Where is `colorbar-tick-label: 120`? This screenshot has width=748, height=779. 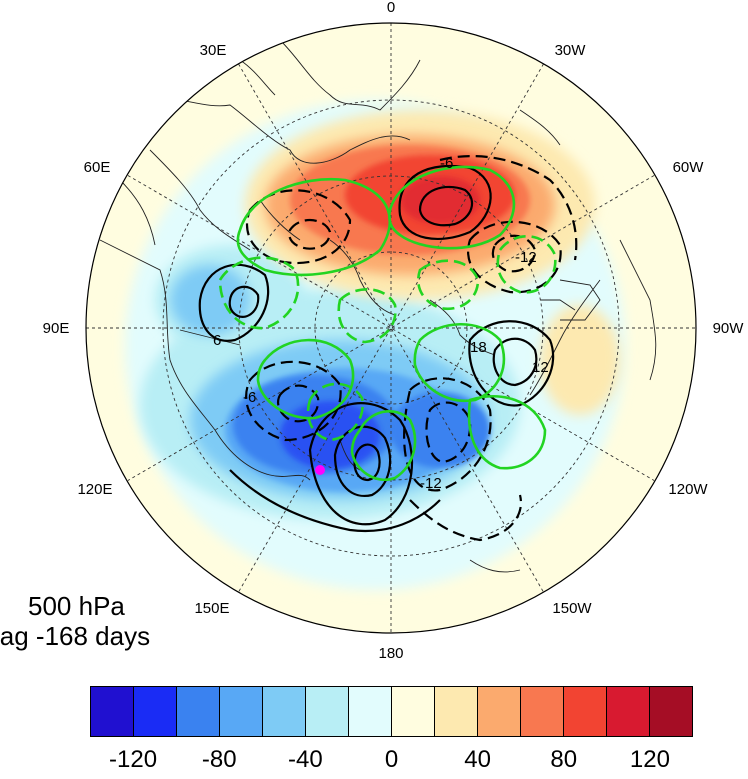 colorbar-tick-label: 120 is located at coordinates (649, 759).